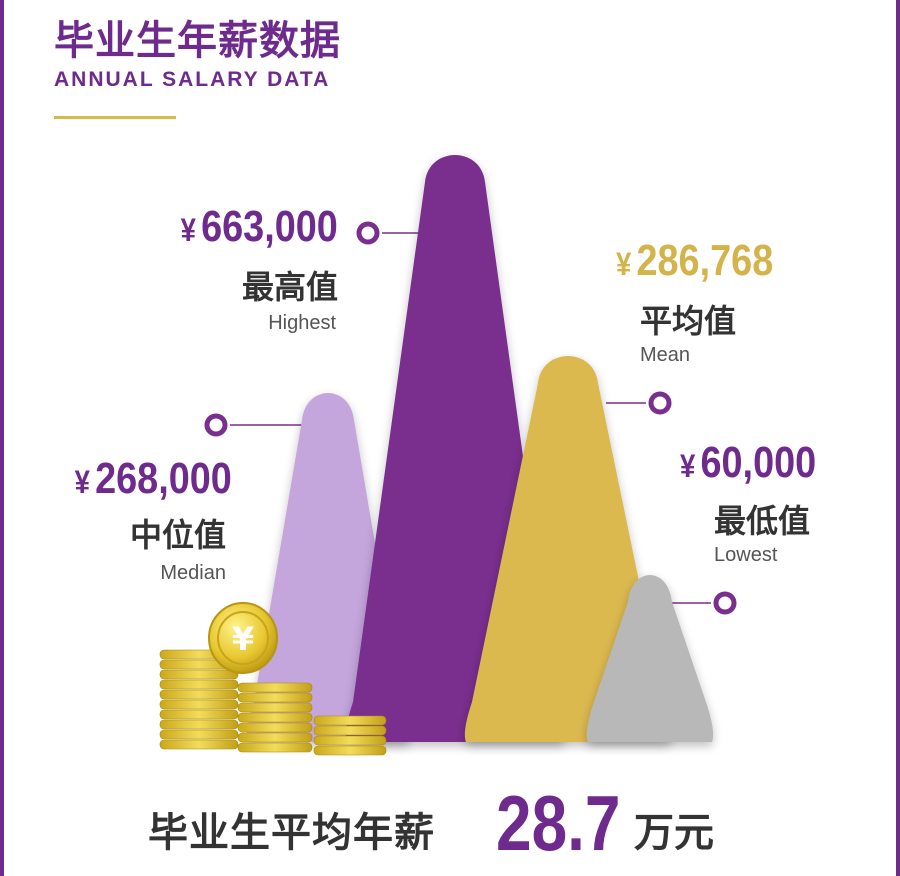 This screenshot has height=876, width=900. Describe the element at coordinates (368, 233) in the screenshot. I see `highest-callout-dot` at that location.